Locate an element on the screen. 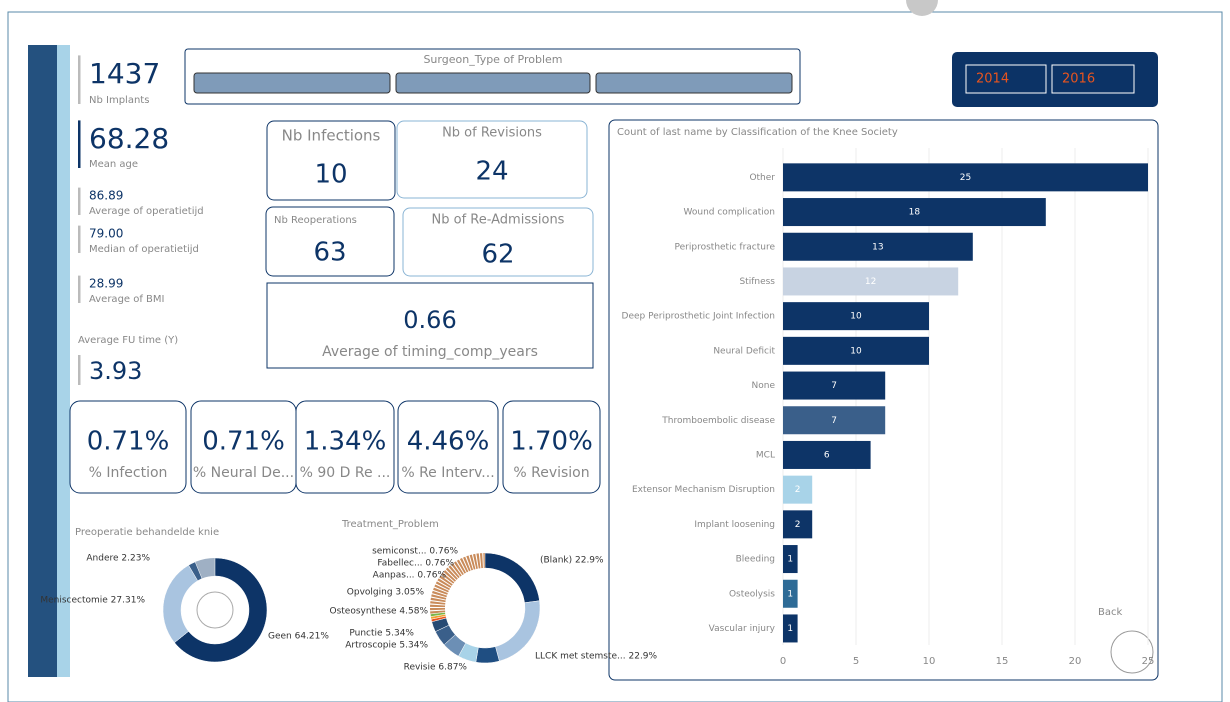  percent-value: 1.70% is located at coordinates (551, 442).